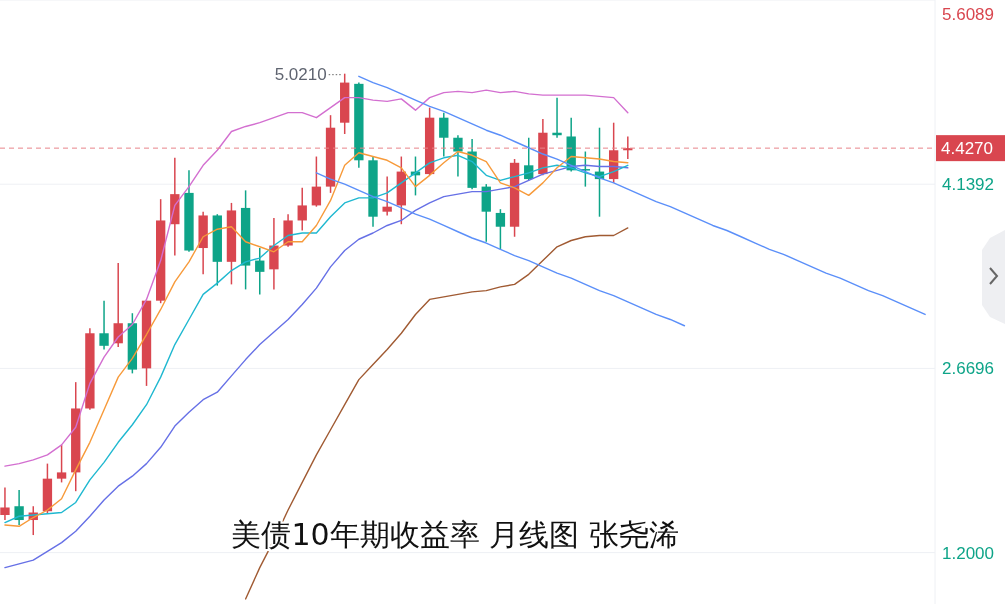 This screenshot has height=604, width=1005. I want to click on y-tick-label: 4.1392, so click(968, 185).